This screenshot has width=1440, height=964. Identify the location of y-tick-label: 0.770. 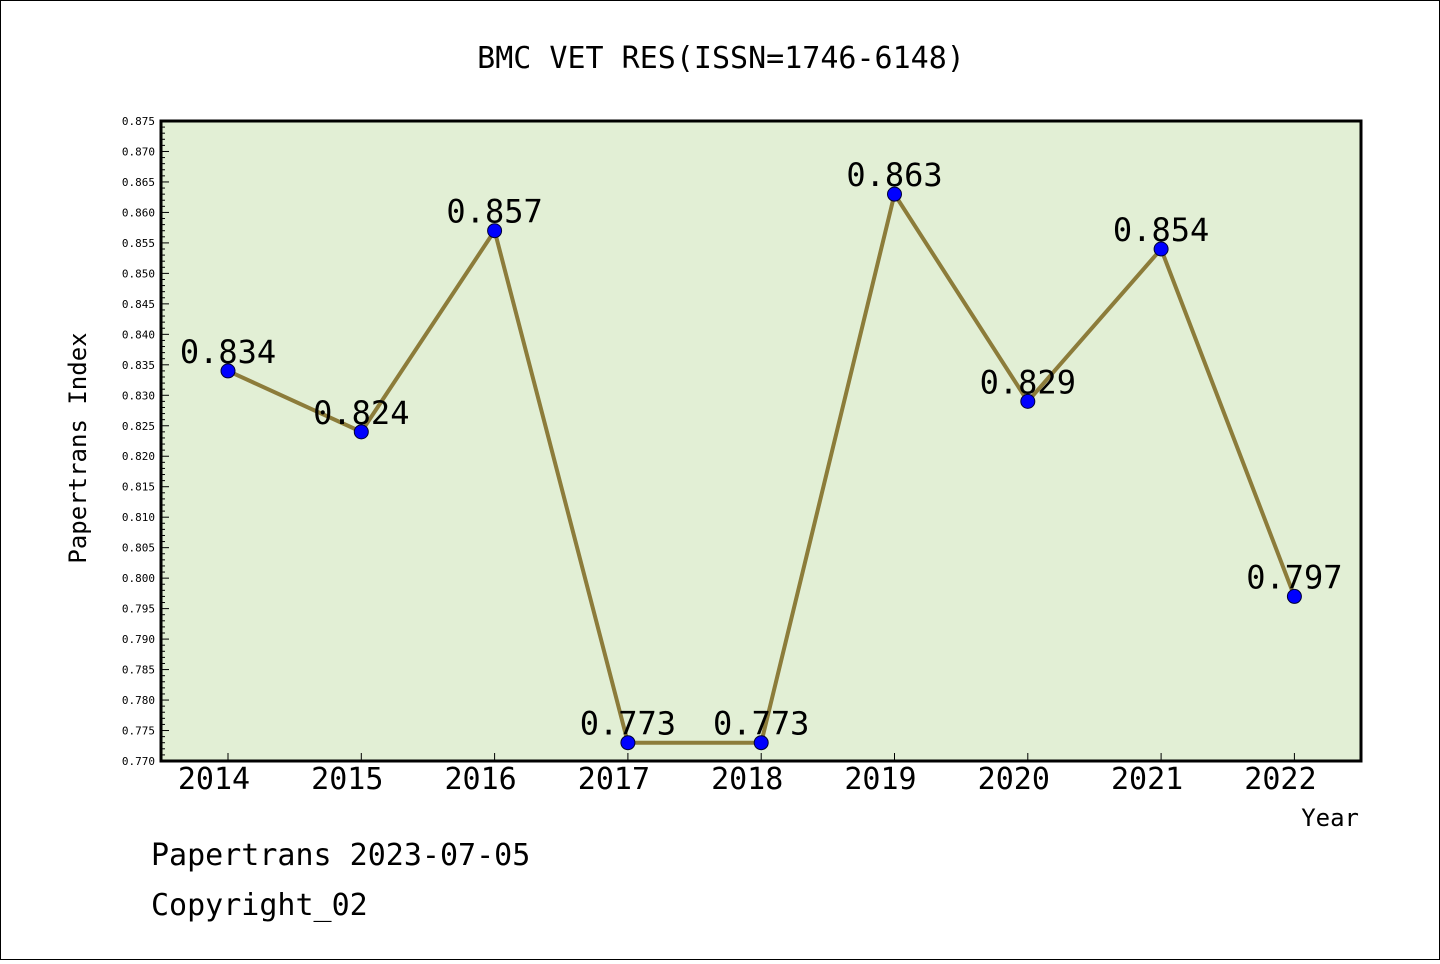
(138, 761).